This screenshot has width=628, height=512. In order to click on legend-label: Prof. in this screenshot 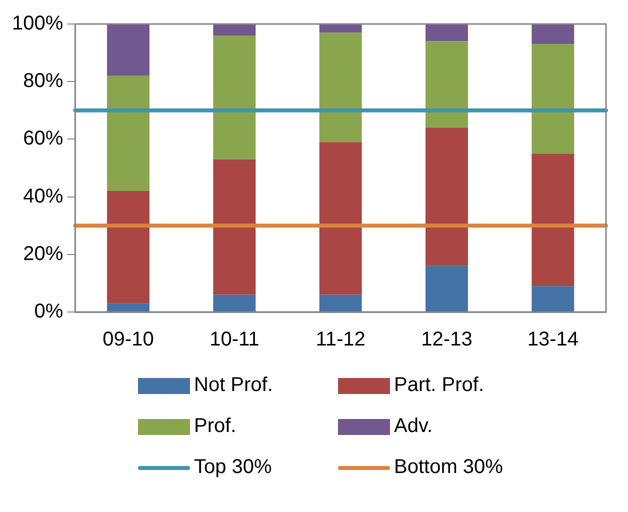, I will do `click(215, 426)`.